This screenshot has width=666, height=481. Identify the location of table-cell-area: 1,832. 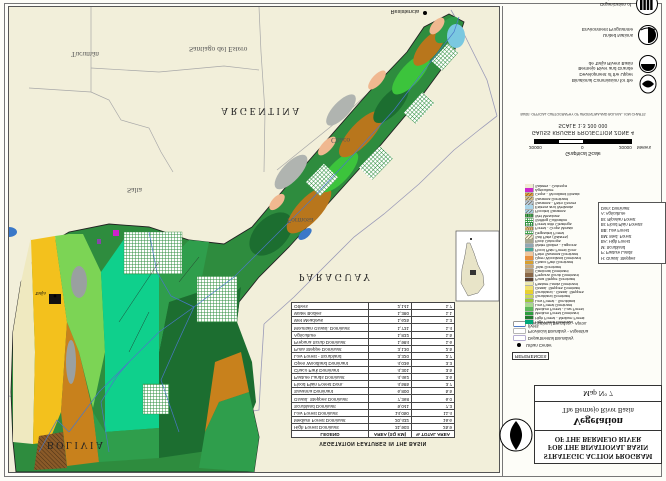
(390, 335).